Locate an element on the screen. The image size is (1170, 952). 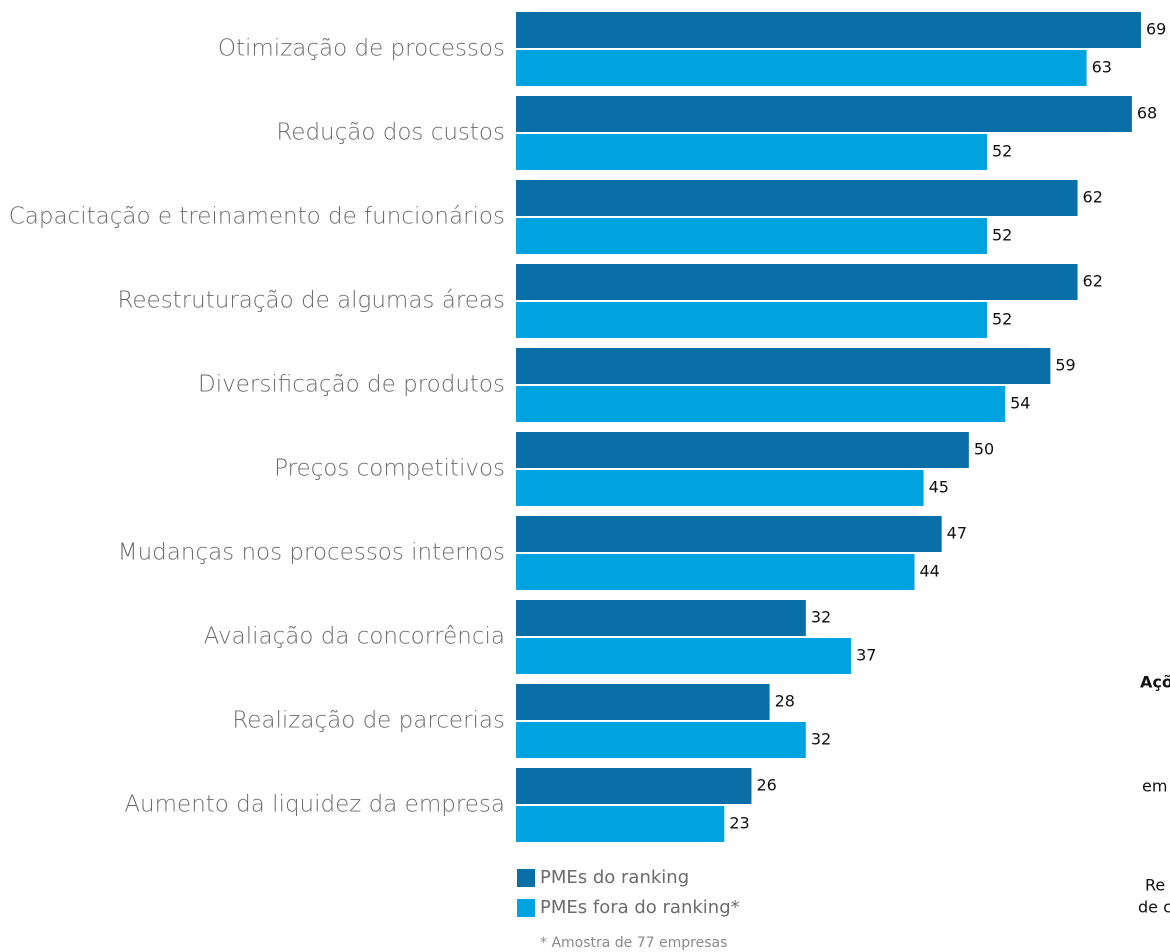
legend-label: PMEs fora do ranking* is located at coordinates (640, 907).